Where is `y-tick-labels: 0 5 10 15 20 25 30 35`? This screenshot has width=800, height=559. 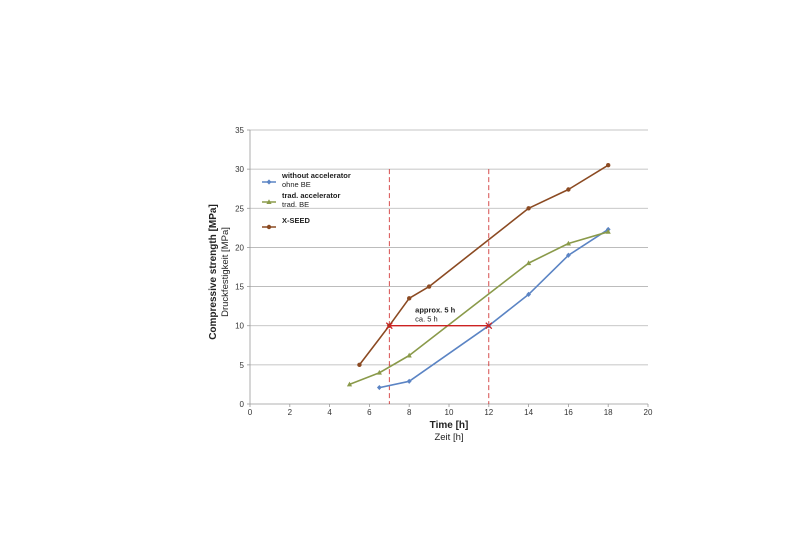 y-tick-labels: 0 5 10 15 20 25 30 35 is located at coordinates (242, 267).